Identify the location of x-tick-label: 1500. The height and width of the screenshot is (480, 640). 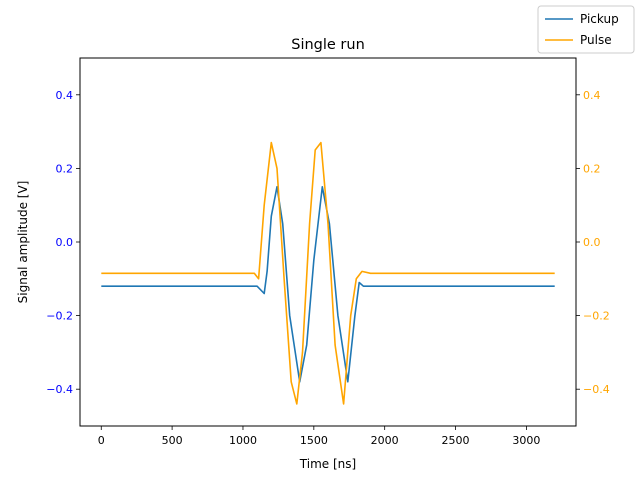
(314, 440).